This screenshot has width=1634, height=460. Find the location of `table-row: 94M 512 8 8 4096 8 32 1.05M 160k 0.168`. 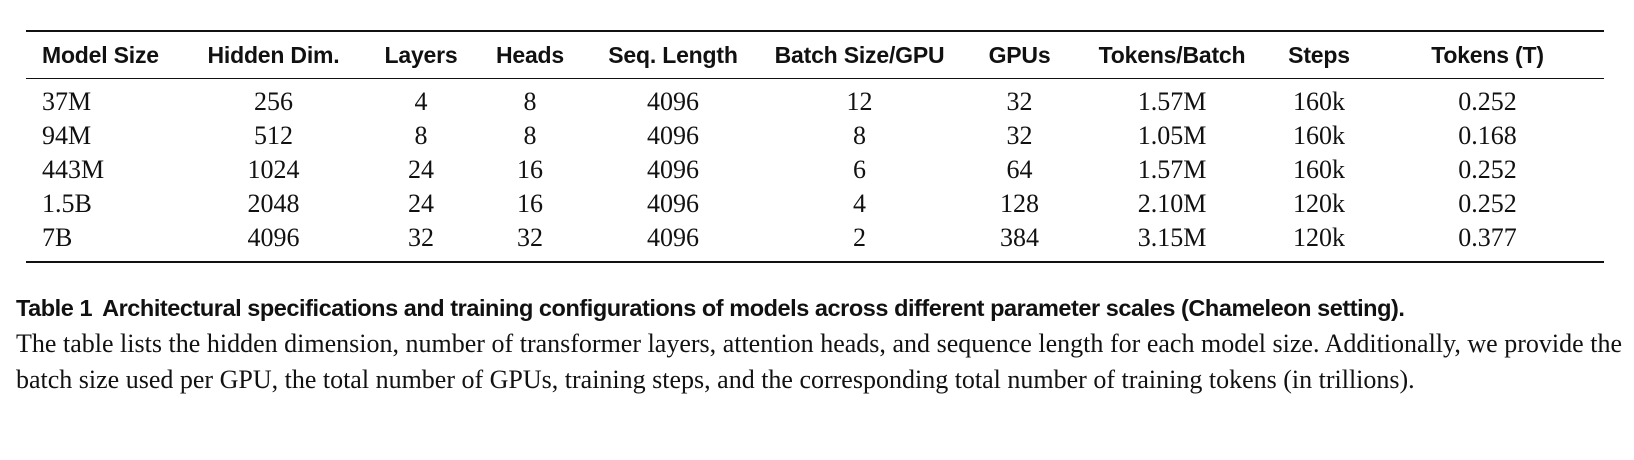

table-row: 94M 512 8 8 4096 8 32 1.05M 160k 0.168 is located at coordinates (815, 136).